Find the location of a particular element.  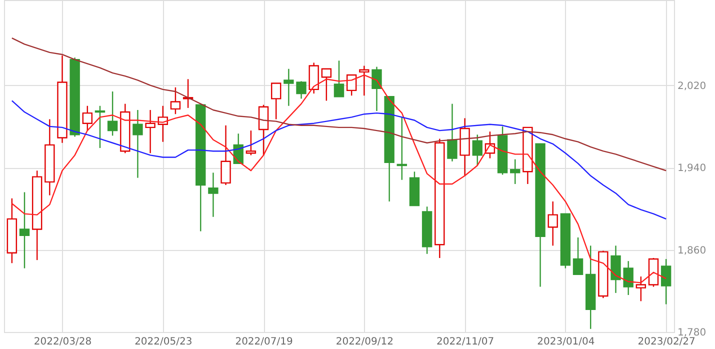

x-tick-label: 2023/02/27 is located at coordinates (667, 342).